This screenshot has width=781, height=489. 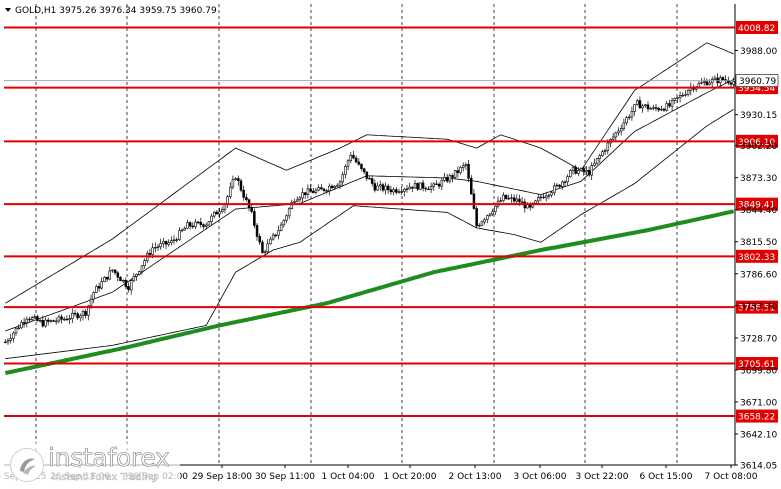 What do you see at coordinates (757, 81) in the screenshot?
I see `current-price-label-bg` at bounding box center [757, 81].